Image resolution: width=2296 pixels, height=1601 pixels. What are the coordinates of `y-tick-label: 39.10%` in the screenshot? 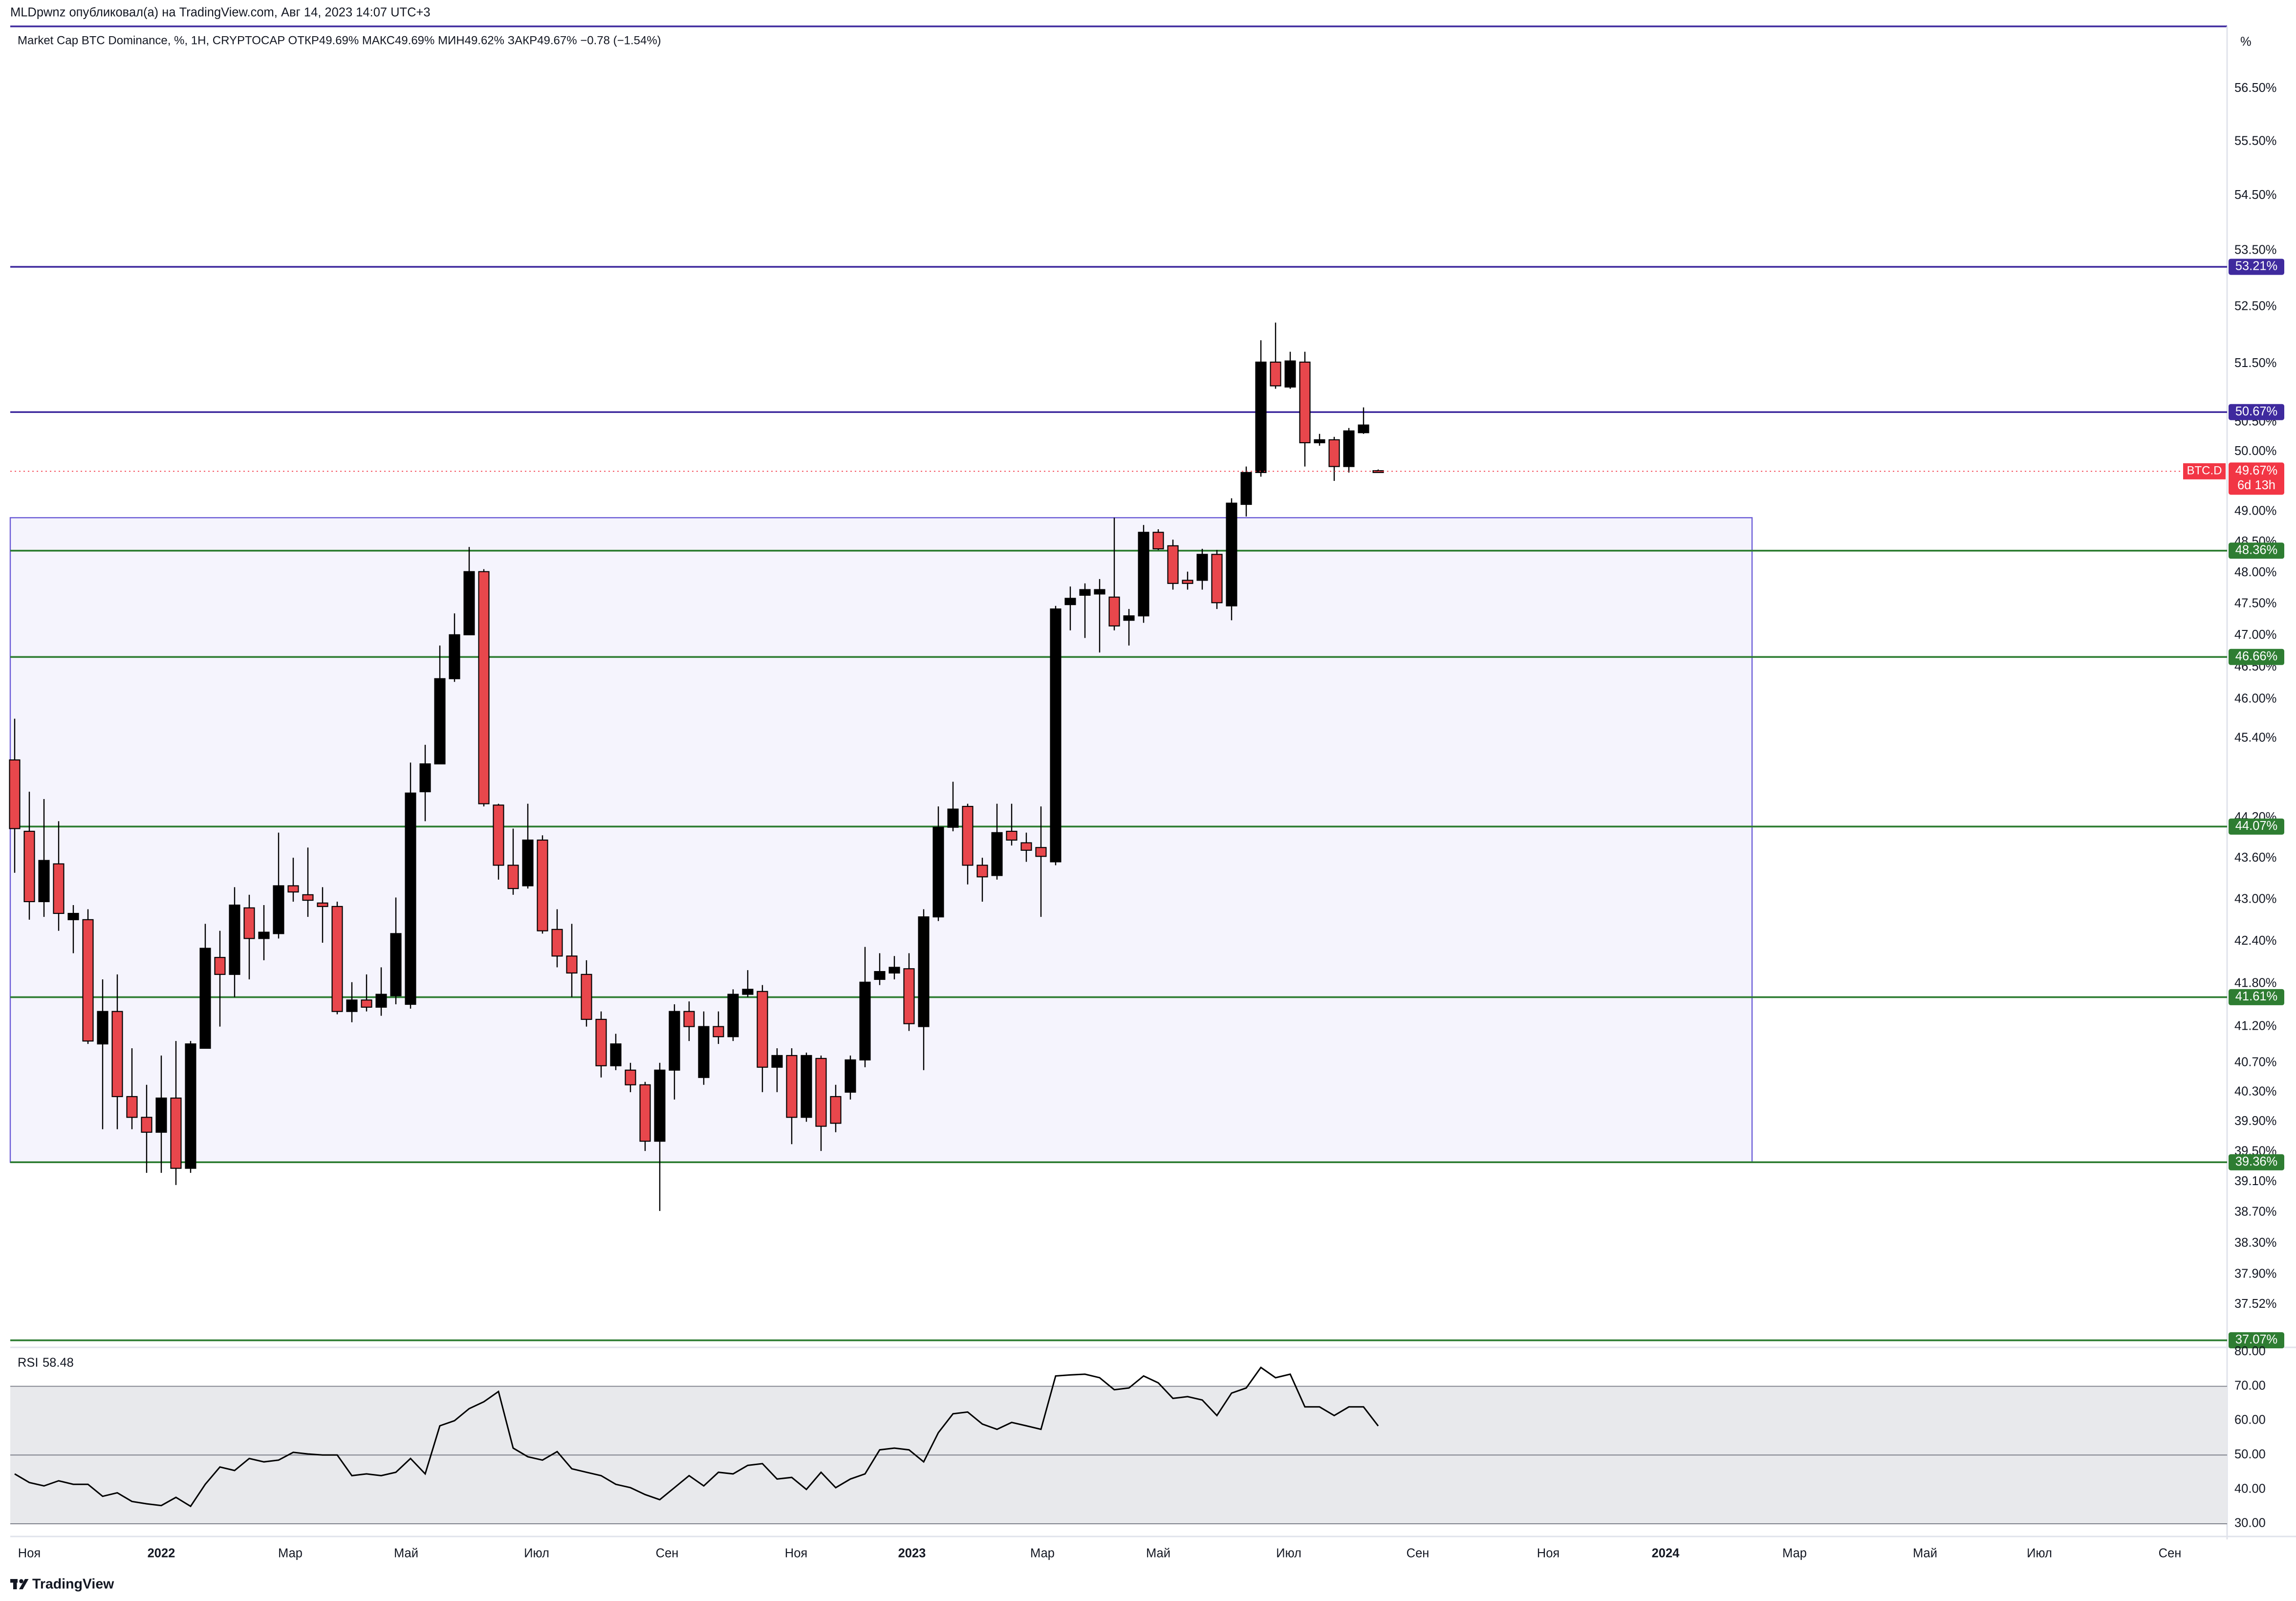 It's located at (2255, 1181).